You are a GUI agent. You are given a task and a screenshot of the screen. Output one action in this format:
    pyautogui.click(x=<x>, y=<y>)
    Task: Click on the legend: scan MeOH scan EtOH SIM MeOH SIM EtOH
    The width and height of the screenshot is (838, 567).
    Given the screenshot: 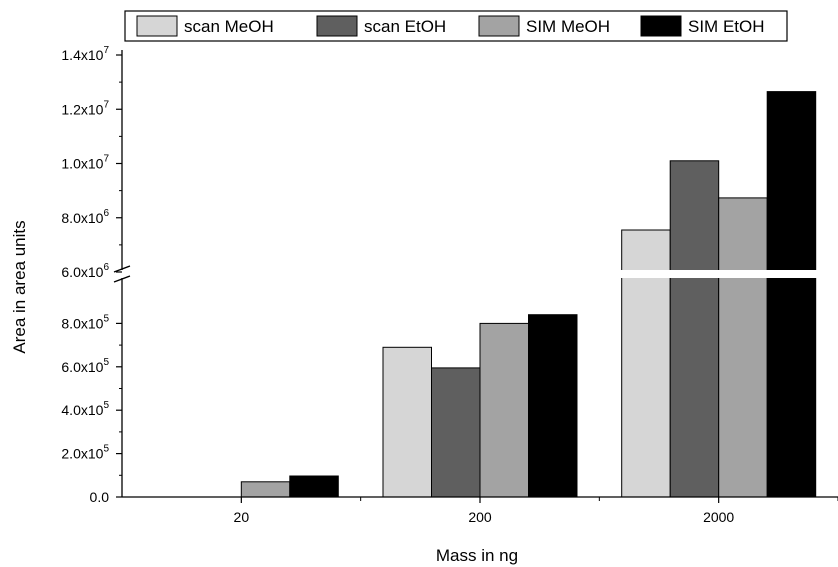 What is the action you would take?
    pyautogui.click(x=456, y=26)
    